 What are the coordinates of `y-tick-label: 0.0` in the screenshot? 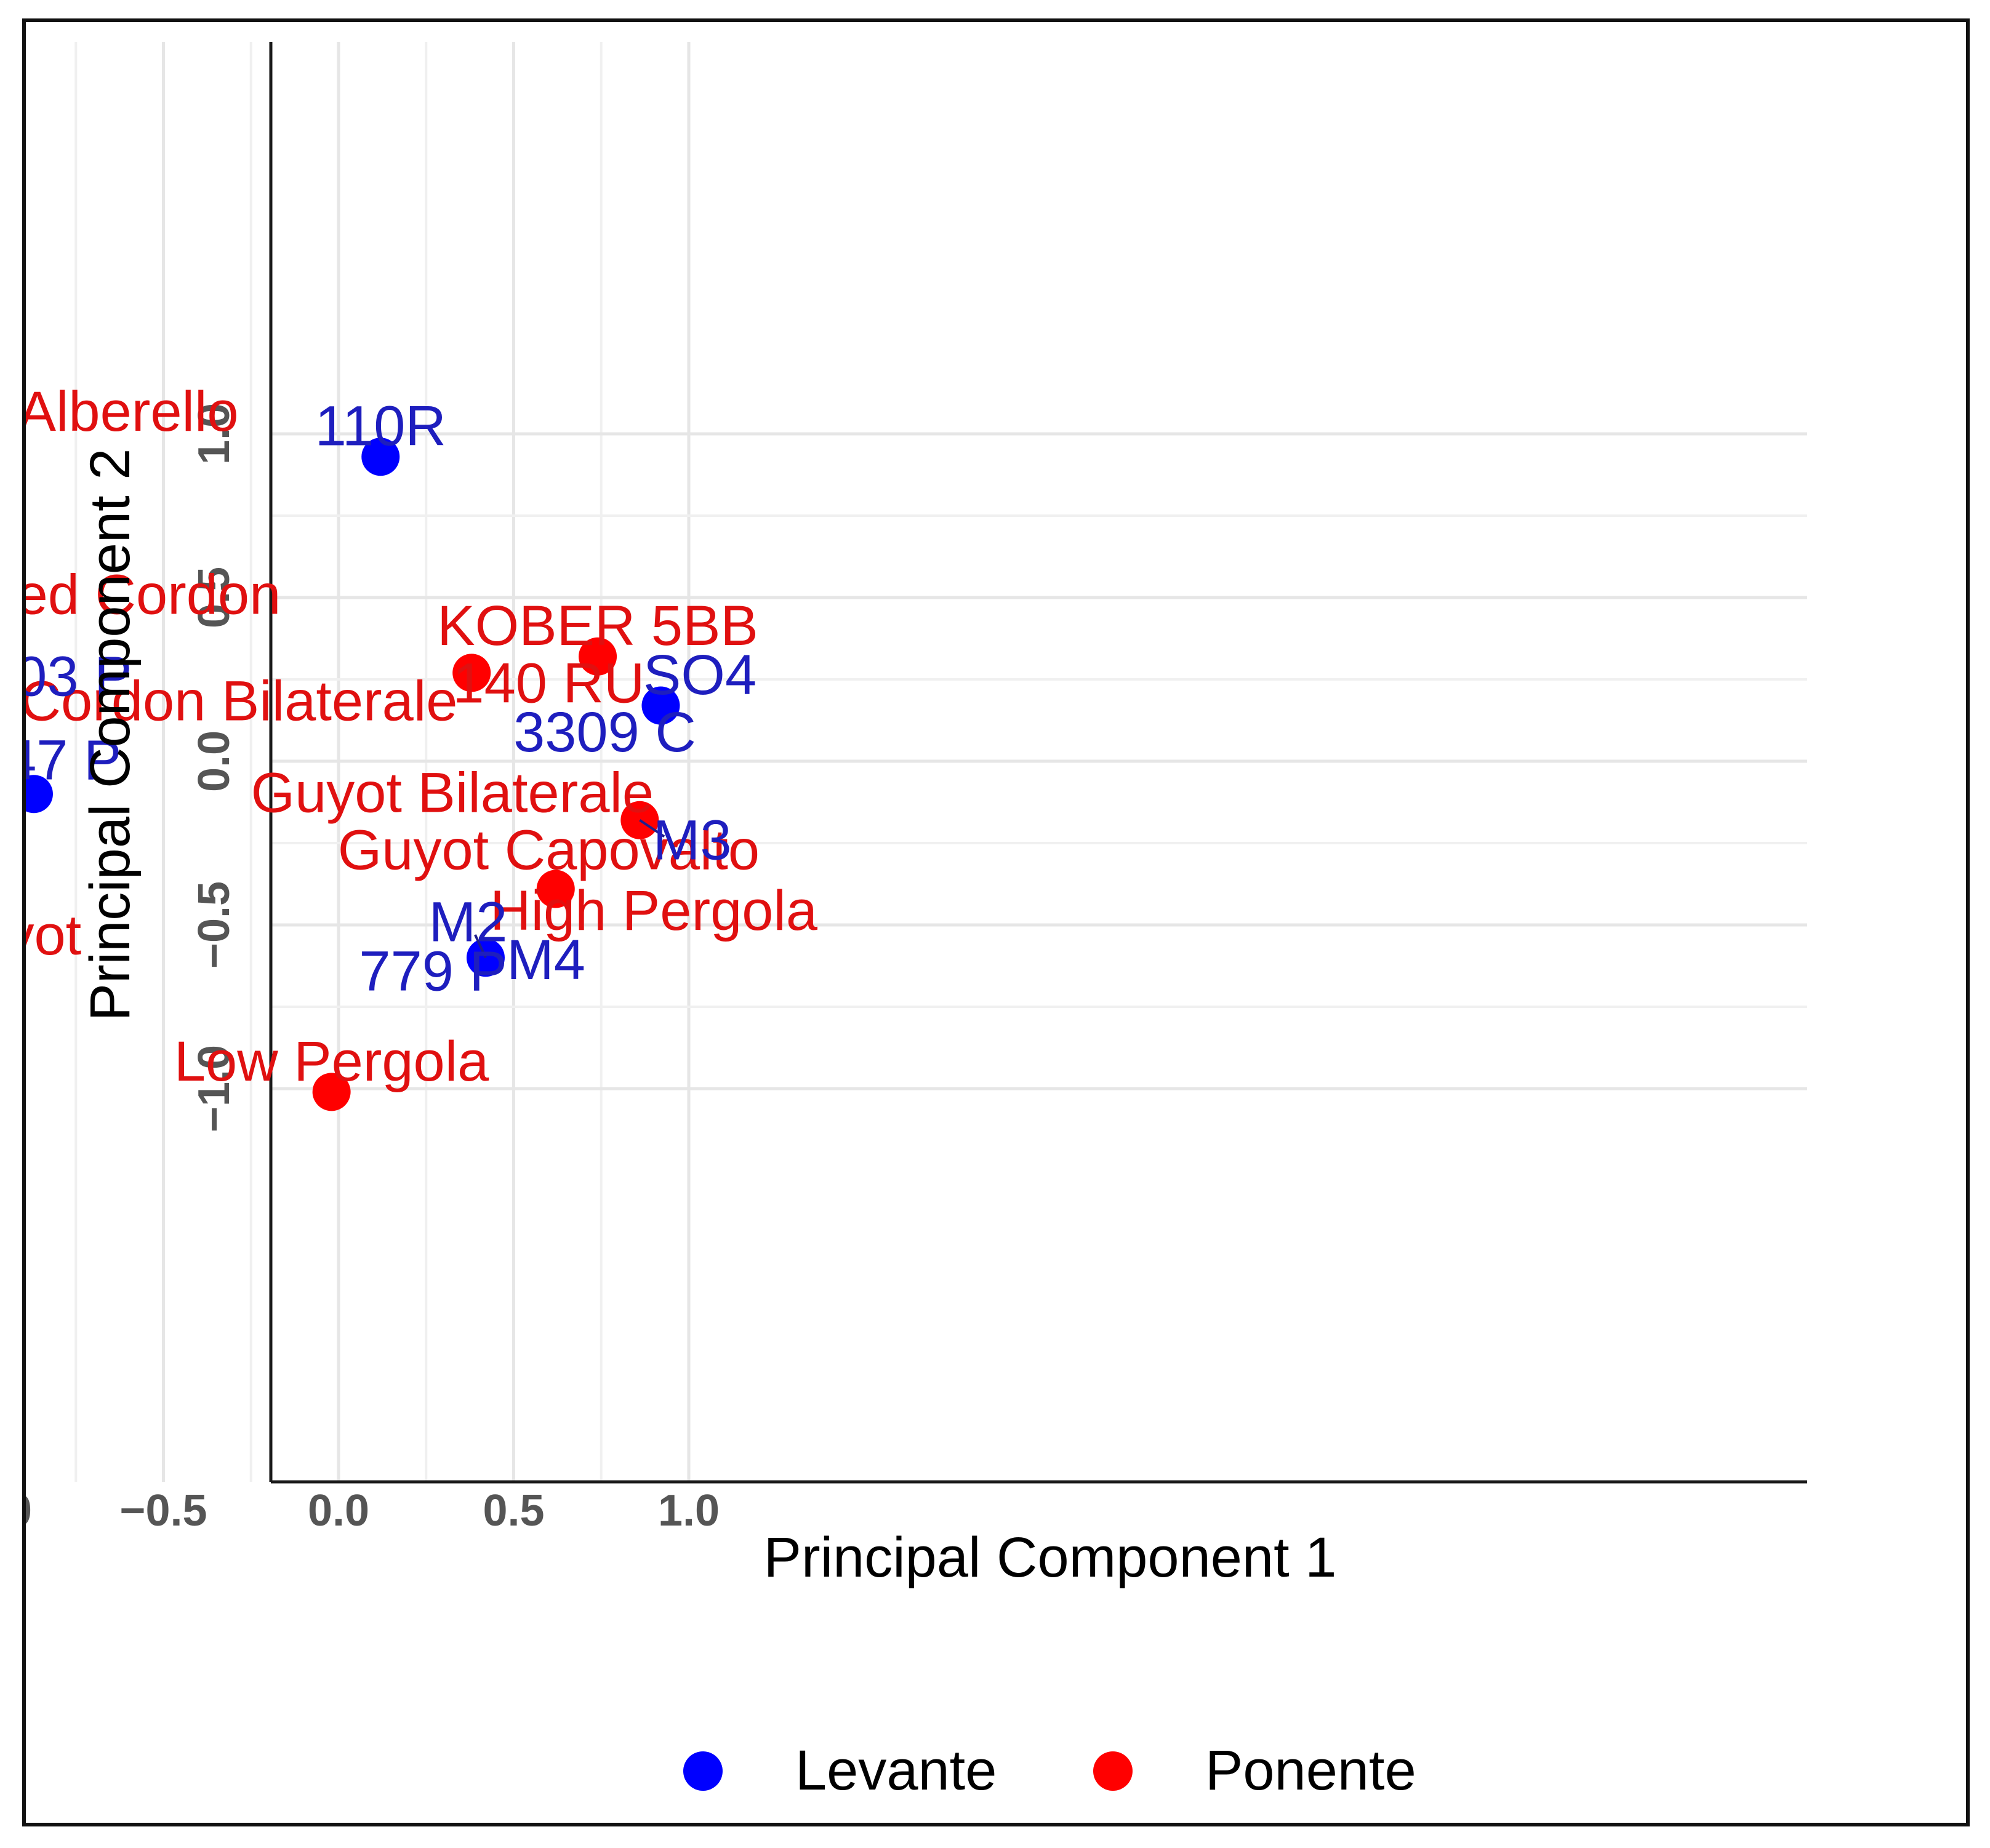 It's located at (214, 761).